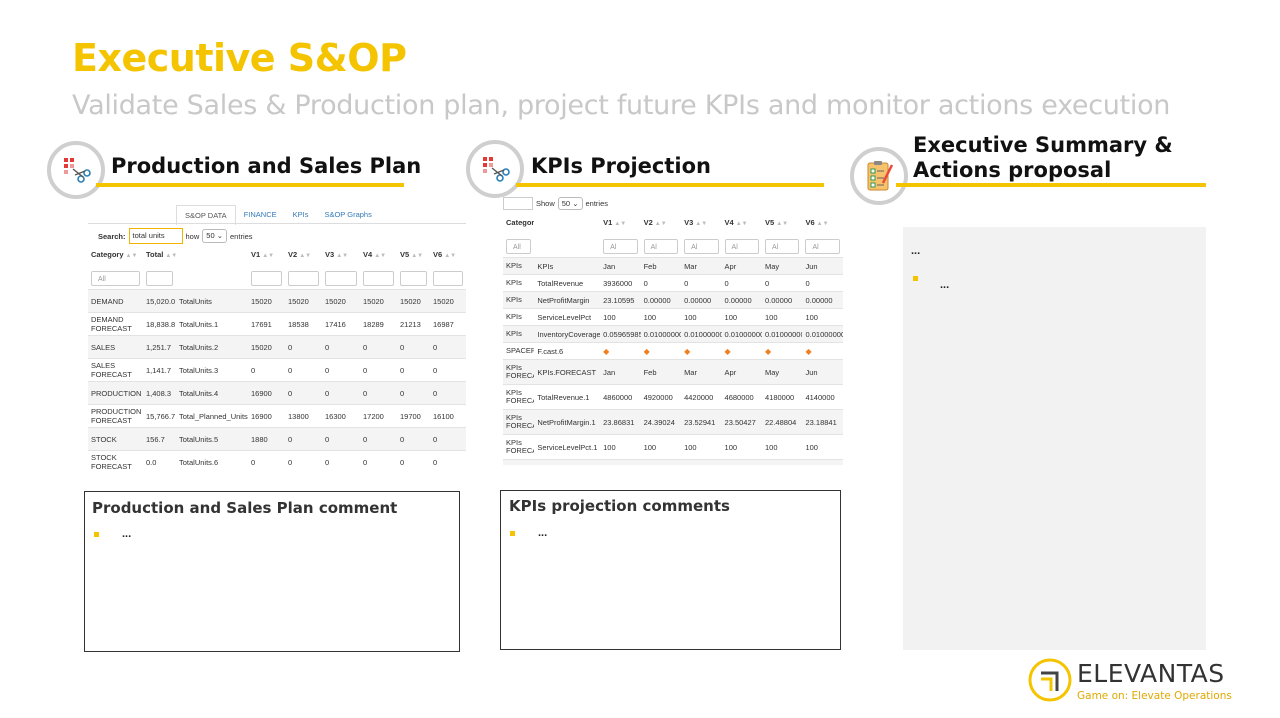 This screenshot has height=718, width=1280. I want to click on table-cell: 0.01, so click(661, 462).